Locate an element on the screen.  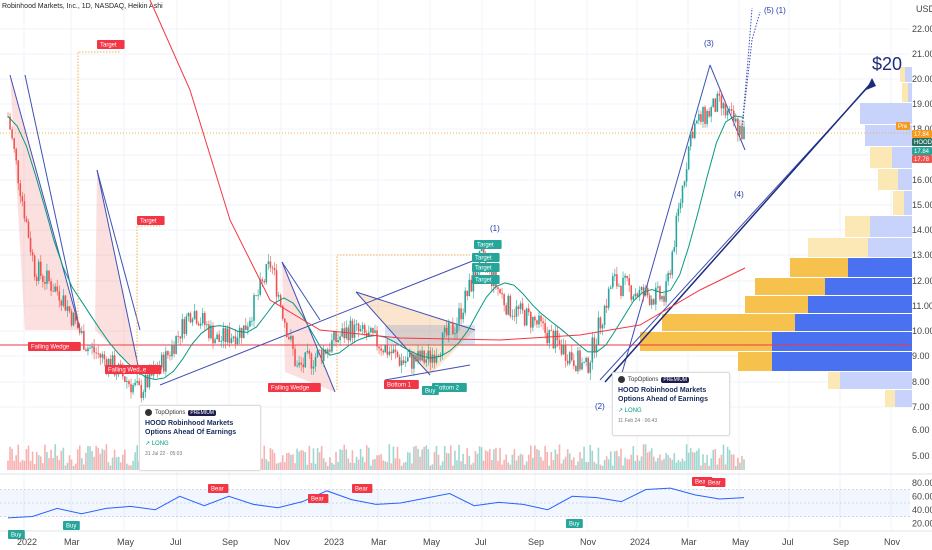
bottom-label-box is located at coordinates (401, 384).